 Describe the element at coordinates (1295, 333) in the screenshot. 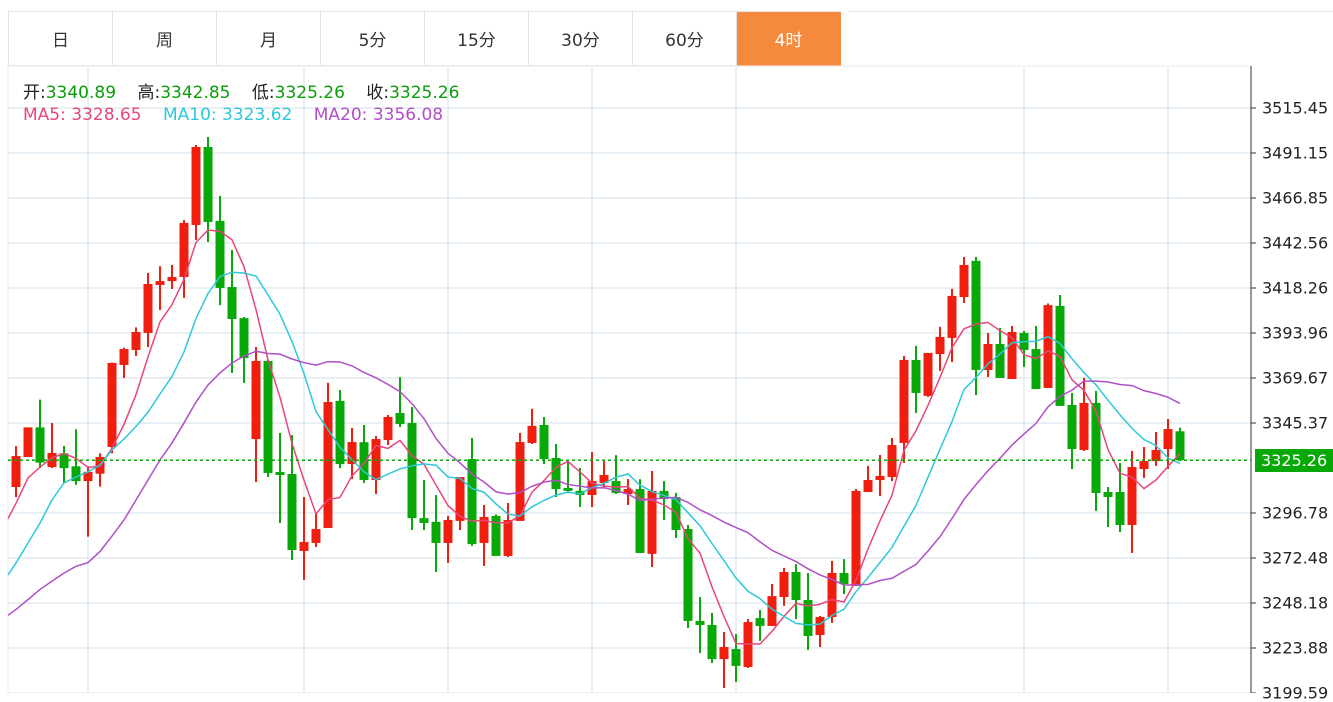

I see `y-tick-label: 3393.96` at that location.